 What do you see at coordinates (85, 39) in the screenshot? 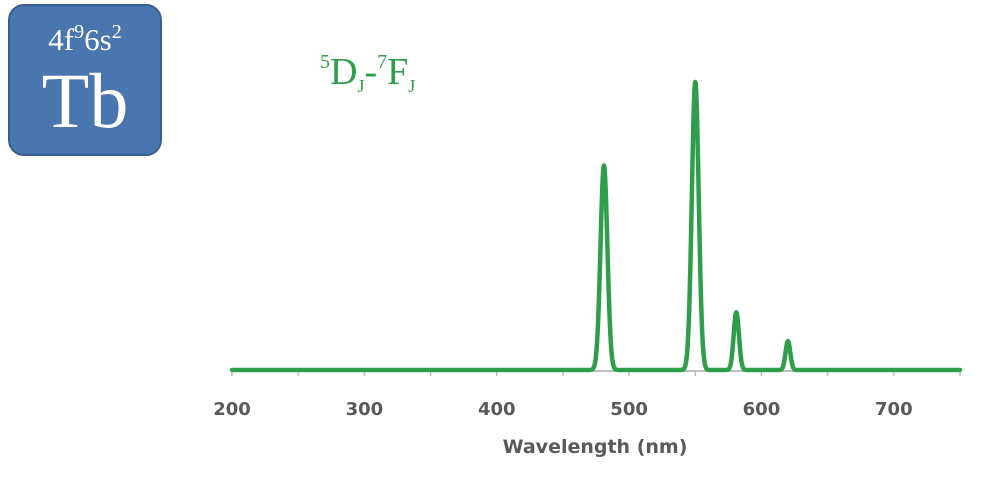
I see `electron-configuration: 4f96s2` at bounding box center [85, 39].